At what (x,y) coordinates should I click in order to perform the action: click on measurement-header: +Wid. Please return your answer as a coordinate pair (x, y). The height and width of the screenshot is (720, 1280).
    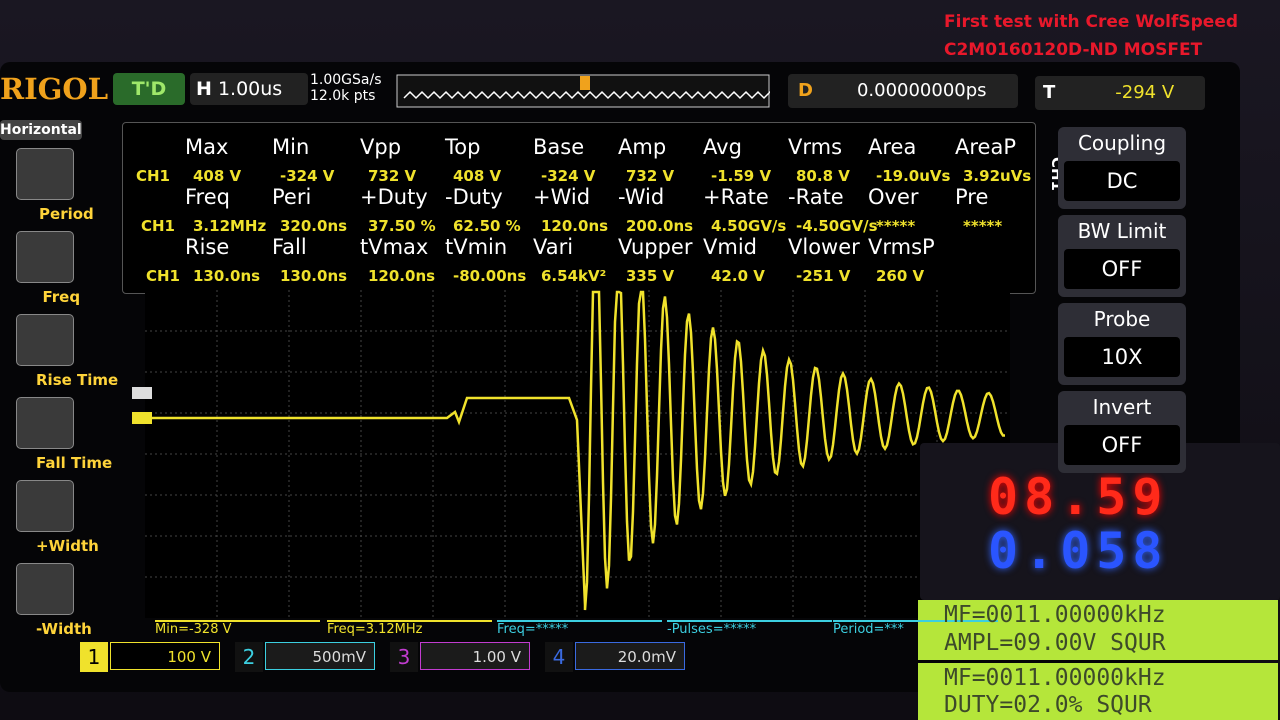
    Looking at the image, I should click on (562, 197).